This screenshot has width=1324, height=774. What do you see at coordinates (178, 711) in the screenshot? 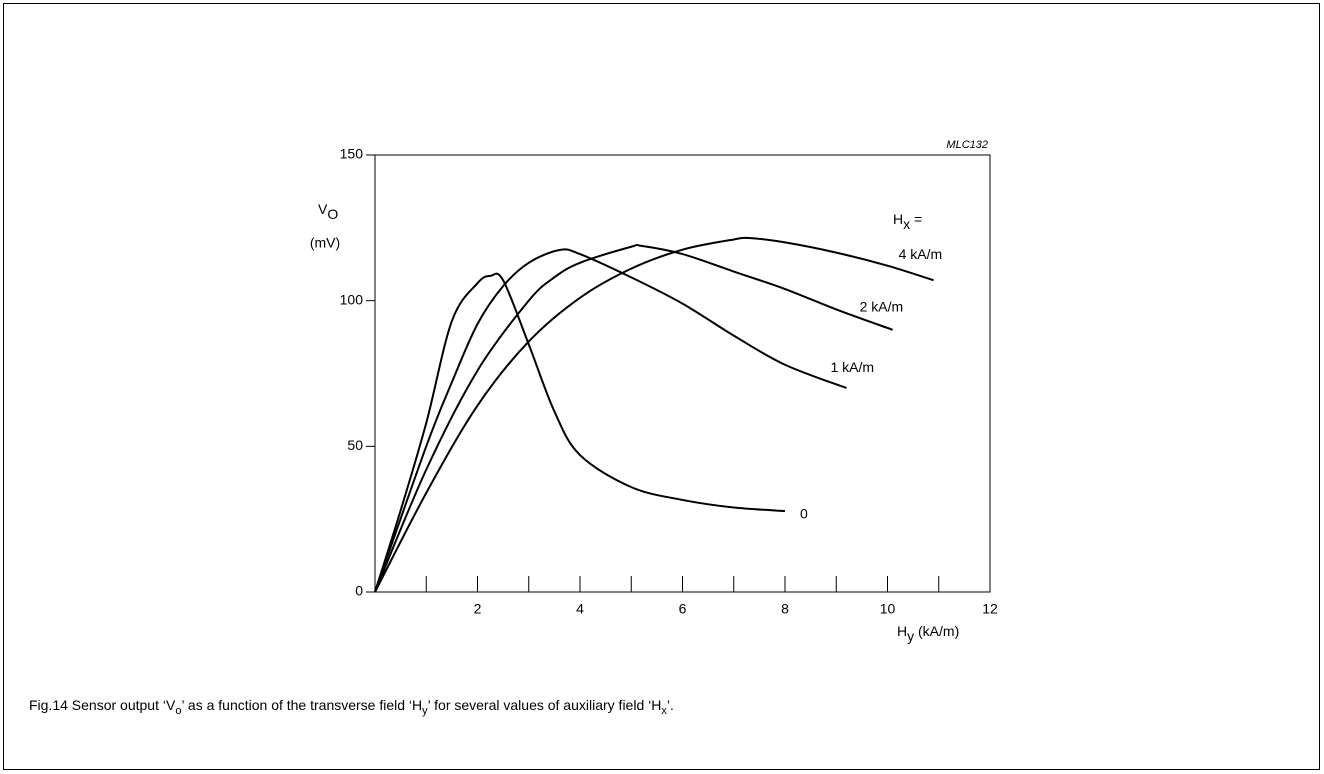
I see `caption-sub: o` at bounding box center [178, 711].